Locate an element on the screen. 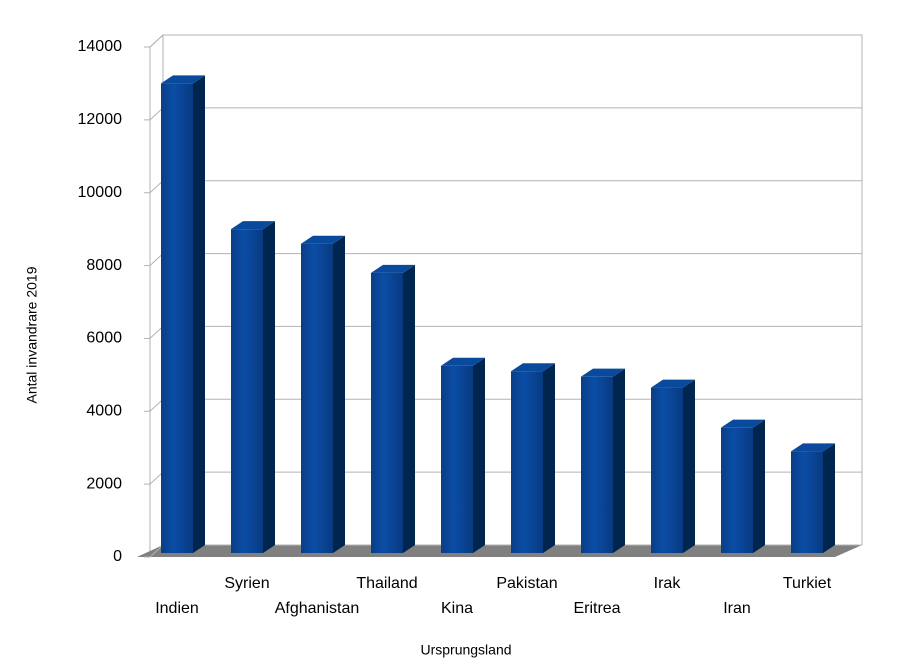 The width and height of the screenshot is (900, 672). x-tick-label: Turkiet is located at coordinates (807, 583).